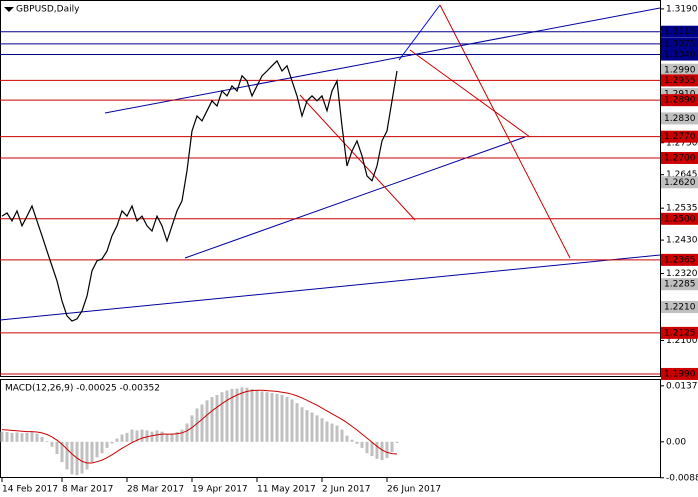  I want to click on chart-title: GBPUSD,Daily, so click(48, 10).